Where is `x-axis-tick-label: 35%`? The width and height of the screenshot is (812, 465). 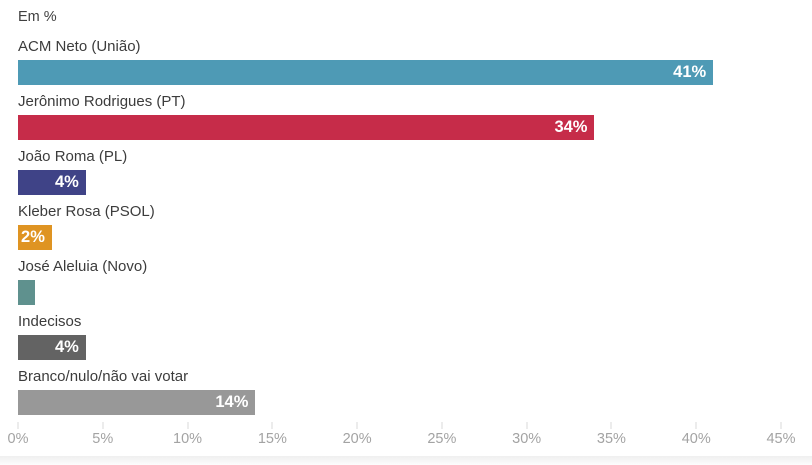 x-axis-tick-label: 35% is located at coordinates (611, 439).